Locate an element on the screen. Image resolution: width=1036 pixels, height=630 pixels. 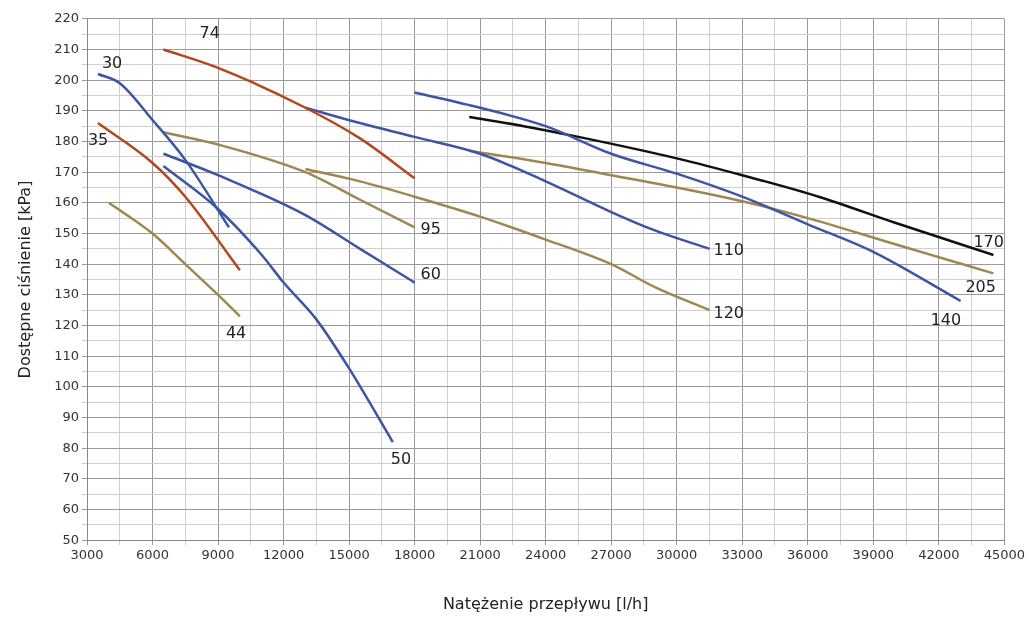
y-tick-label: 160 is located at coordinates (67, 202).